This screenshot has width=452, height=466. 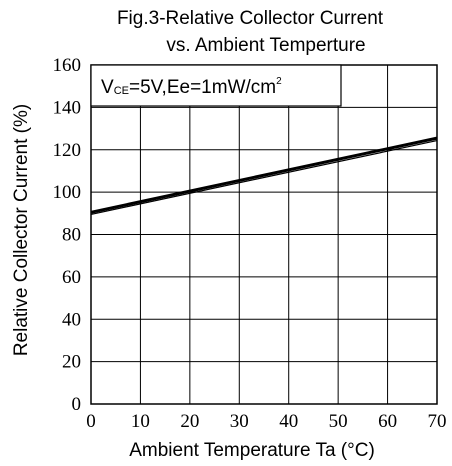 I want to click on y-tick-label: 0, so click(x=77, y=404).